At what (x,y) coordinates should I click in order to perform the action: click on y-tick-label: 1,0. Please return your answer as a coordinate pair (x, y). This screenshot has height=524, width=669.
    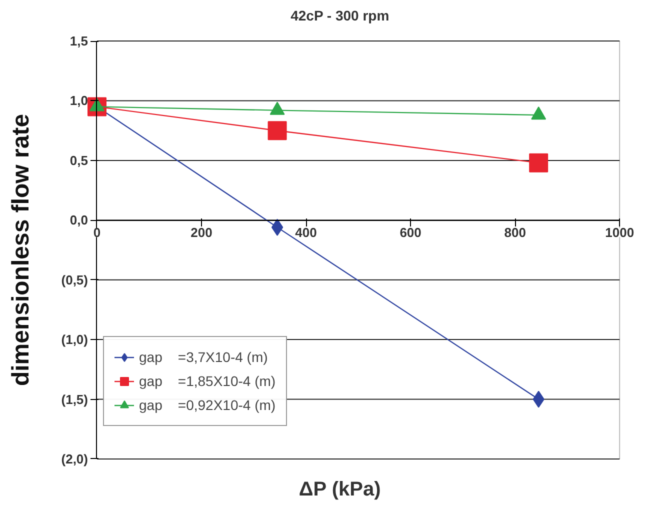
    Looking at the image, I should click on (79, 100).